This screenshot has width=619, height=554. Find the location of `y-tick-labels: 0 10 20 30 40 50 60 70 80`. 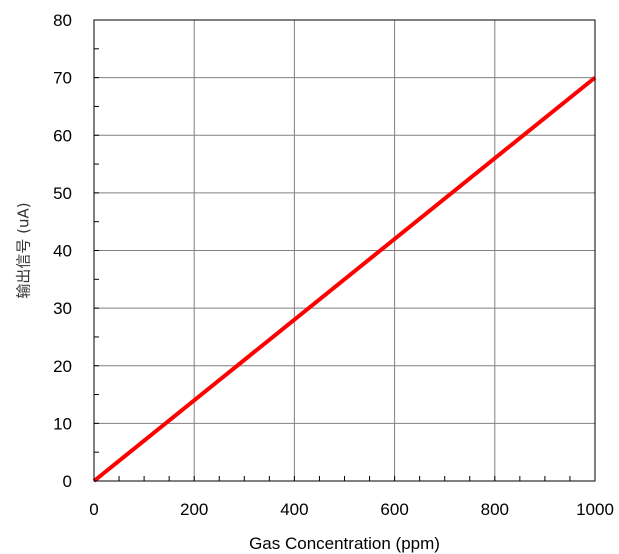

y-tick-labels: 0 10 20 30 40 50 60 70 80 is located at coordinates (62, 251).